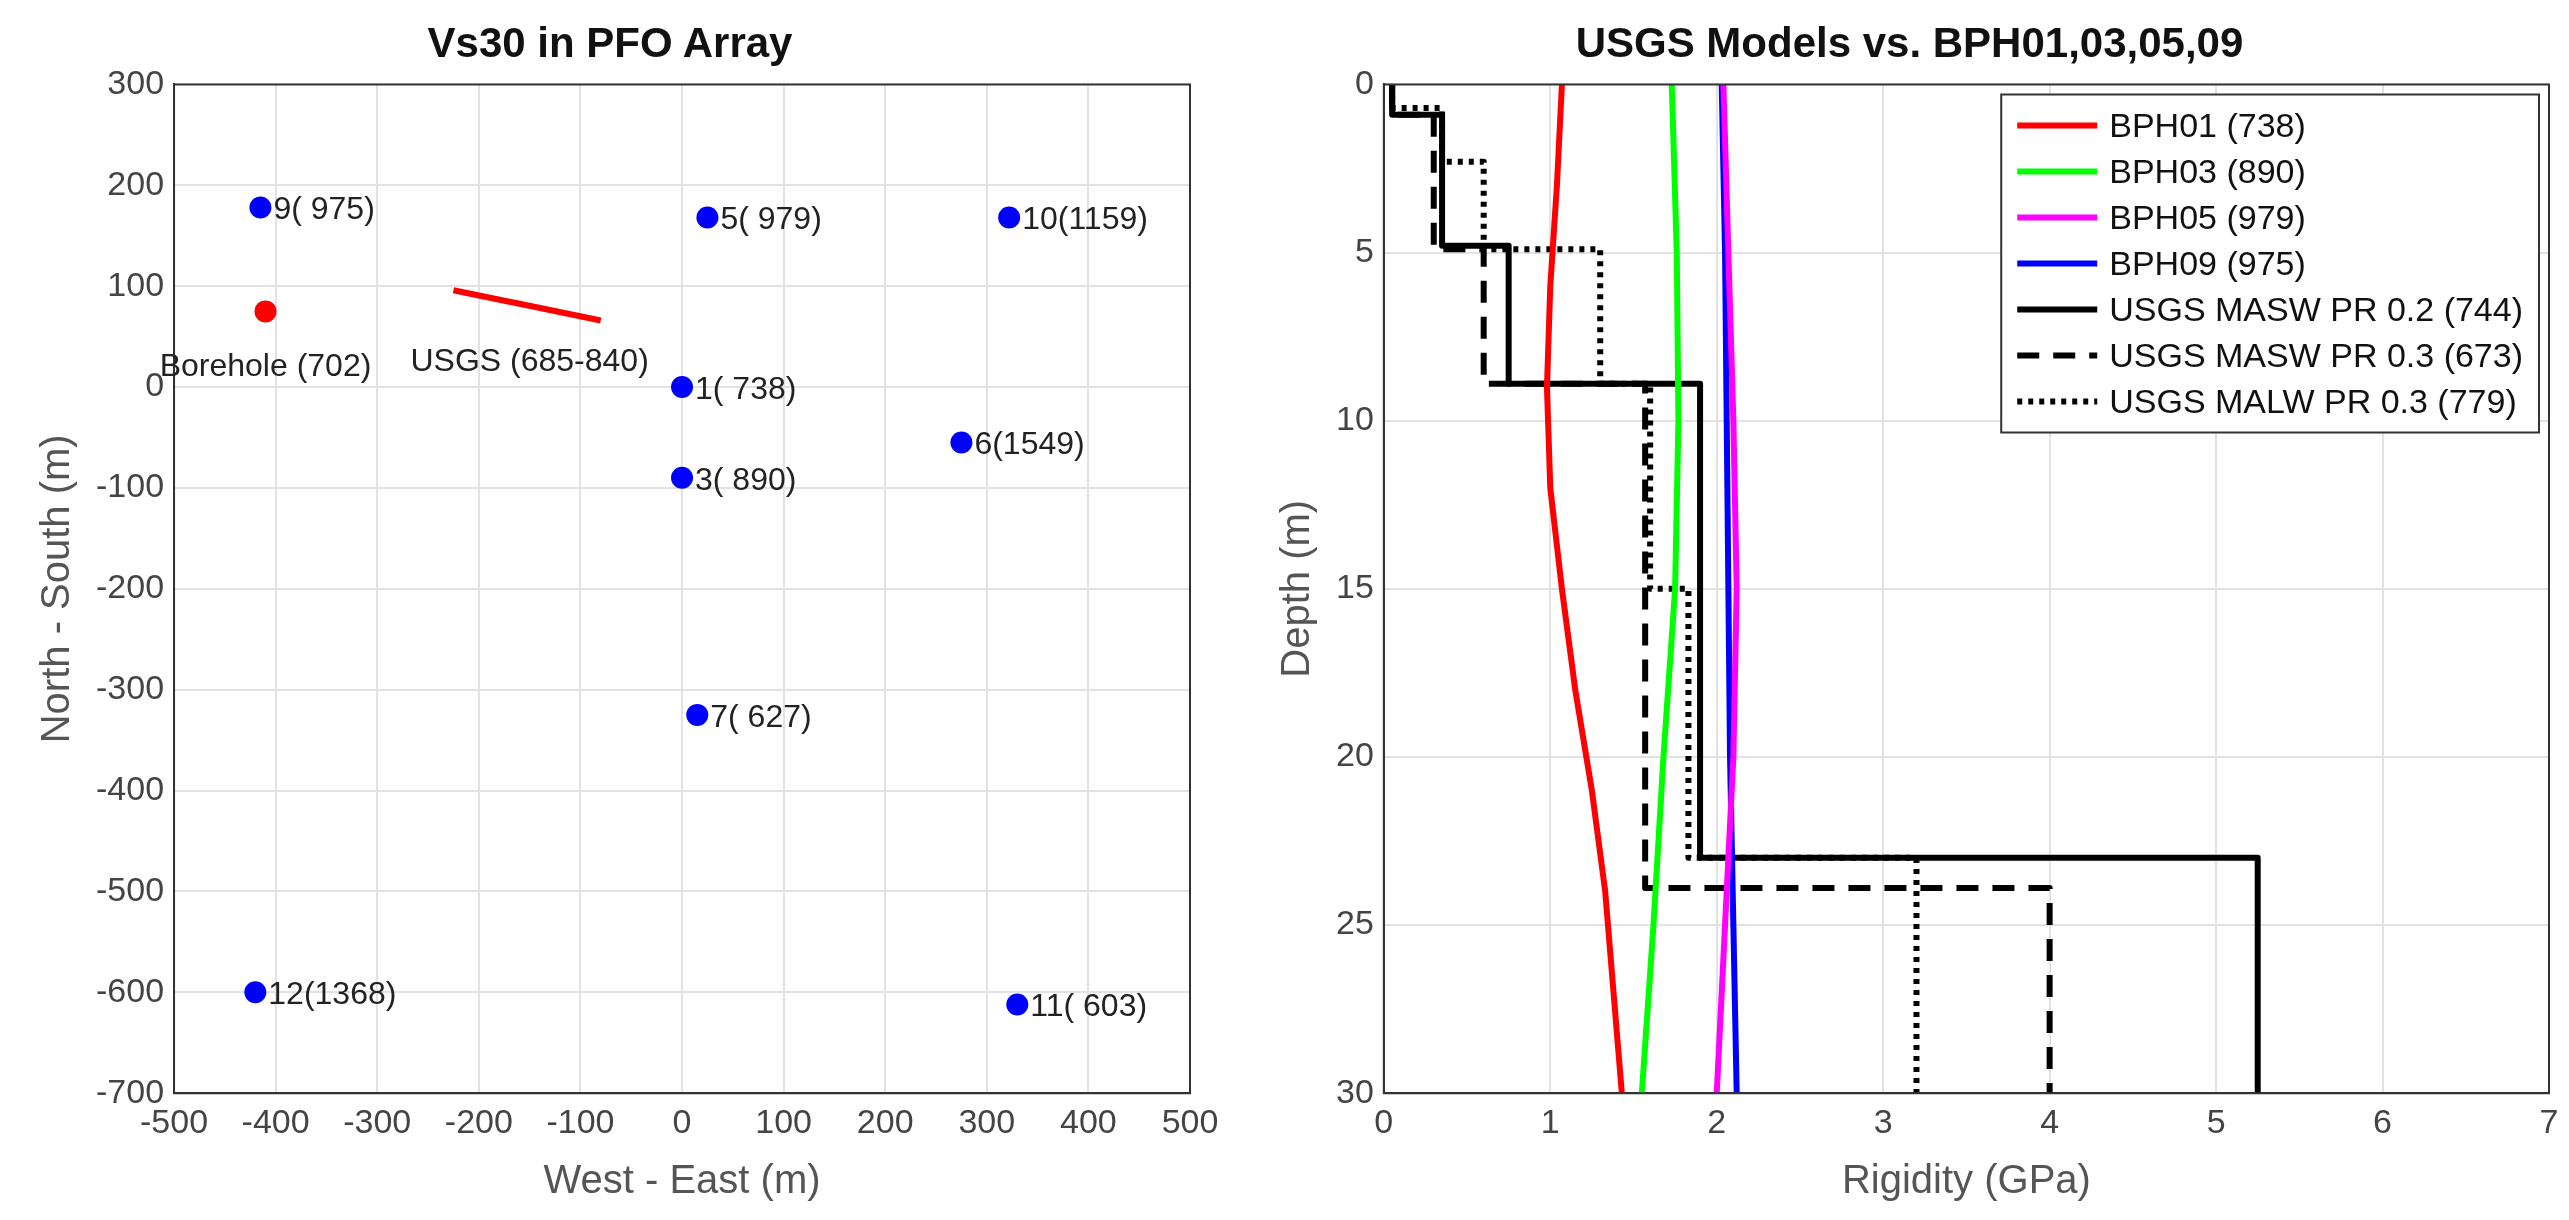 This screenshot has width=2569, height=1220. What do you see at coordinates (130, 787) in the screenshot?
I see `y-tick-label: -400` at bounding box center [130, 787].